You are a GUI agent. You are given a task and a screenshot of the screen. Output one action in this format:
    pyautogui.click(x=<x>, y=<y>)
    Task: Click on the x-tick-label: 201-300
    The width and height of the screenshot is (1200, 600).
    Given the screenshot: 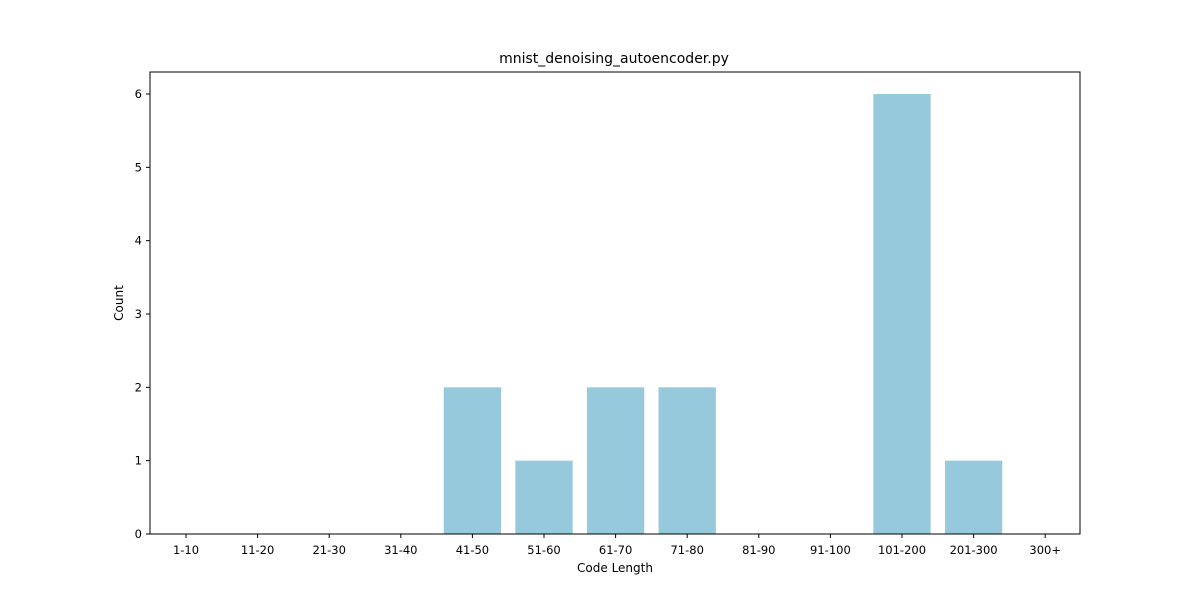 What is the action you would take?
    pyautogui.click(x=974, y=550)
    